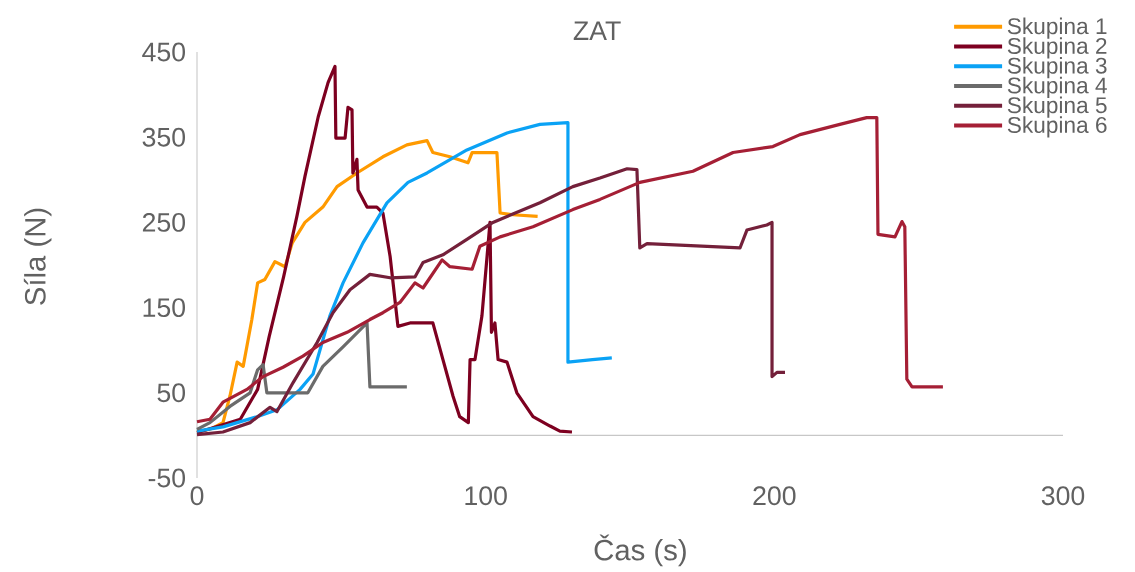 The image size is (1135, 572). I want to click on y-tick-label: 250, so click(164, 222).